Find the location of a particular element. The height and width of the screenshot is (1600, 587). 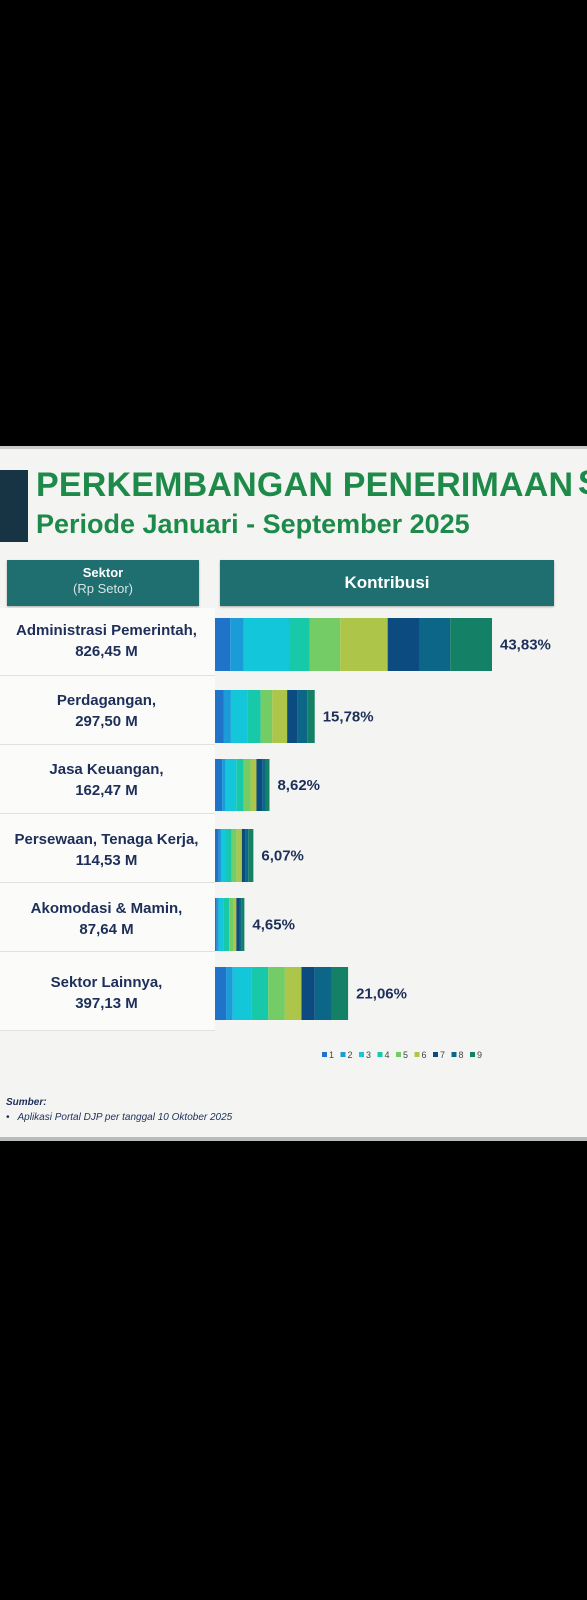

column-header-sektor-unit: (Rp Setor) is located at coordinates (103, 588).